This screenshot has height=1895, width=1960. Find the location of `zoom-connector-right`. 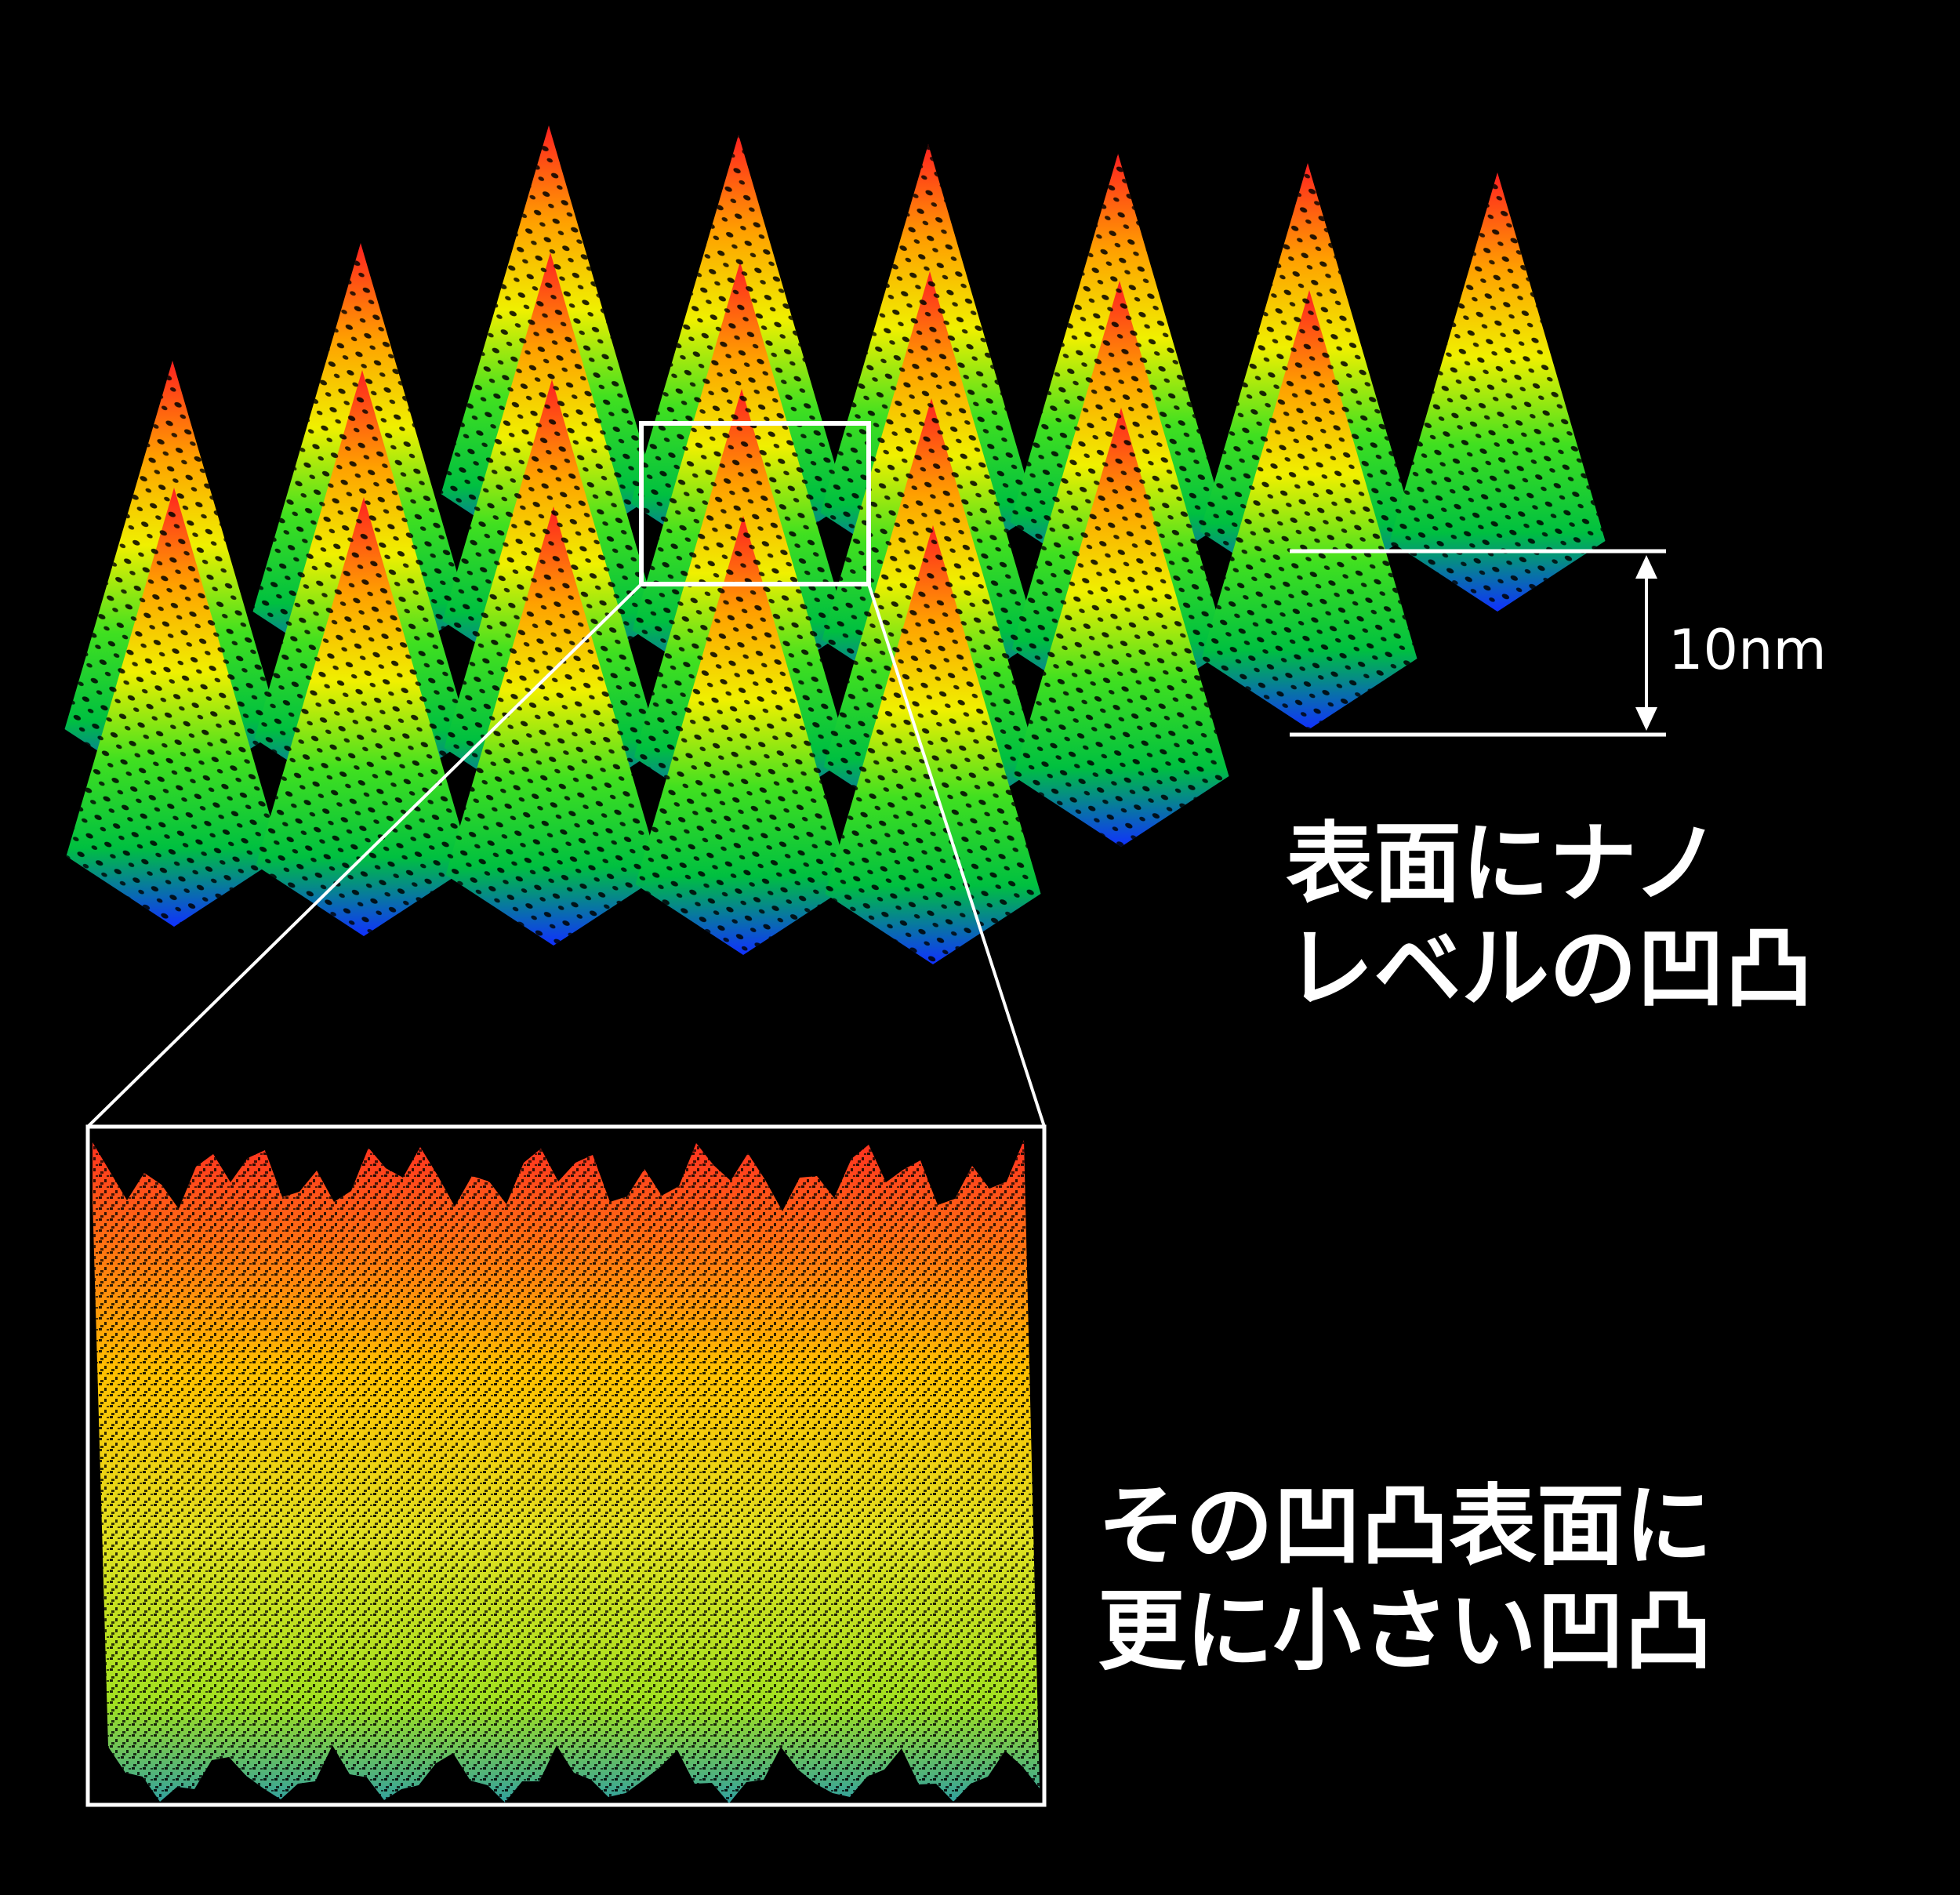

zoom-connector-right is located at coordinates (957, 855).